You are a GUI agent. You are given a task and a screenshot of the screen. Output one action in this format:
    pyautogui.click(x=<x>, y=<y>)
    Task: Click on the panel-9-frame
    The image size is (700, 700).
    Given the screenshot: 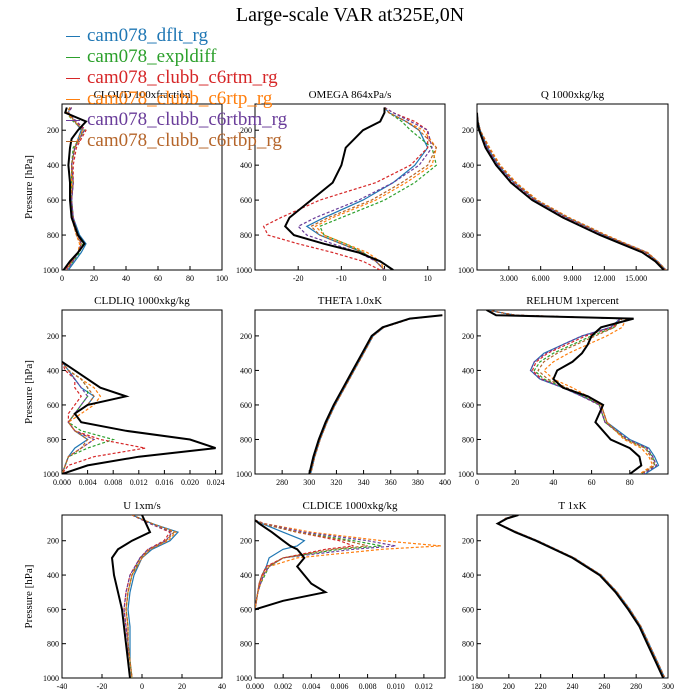 What is the action you would take?
    pyautogui.click(x=572, y=596)
    